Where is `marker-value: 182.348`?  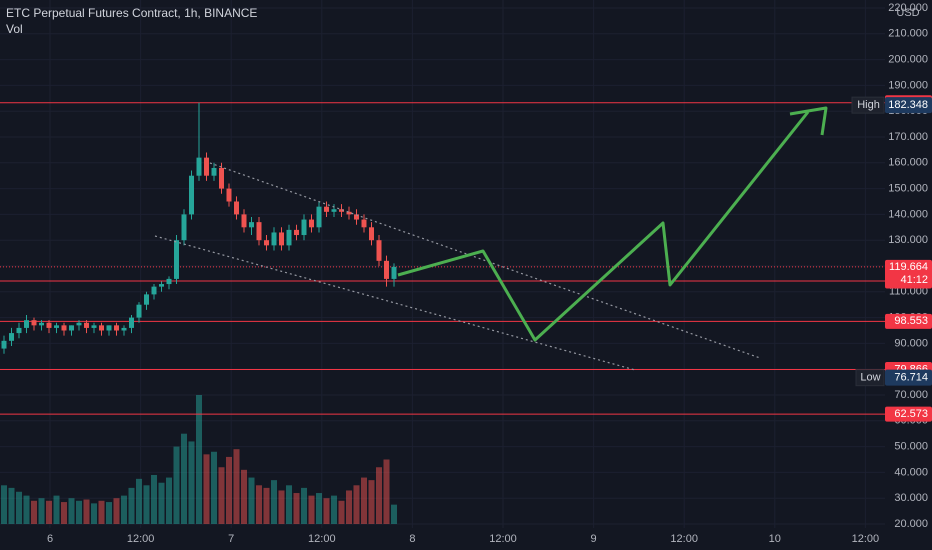 marker-value: 182.348 is located at coordinates (908, 105).